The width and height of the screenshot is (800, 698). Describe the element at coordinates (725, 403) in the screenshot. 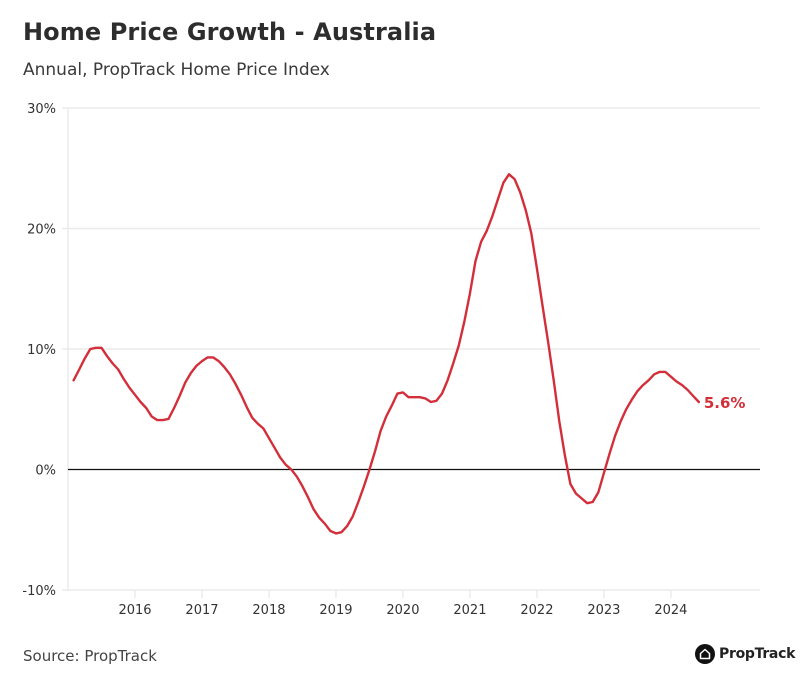

I see `end-value-label: 5.6%` at that location.